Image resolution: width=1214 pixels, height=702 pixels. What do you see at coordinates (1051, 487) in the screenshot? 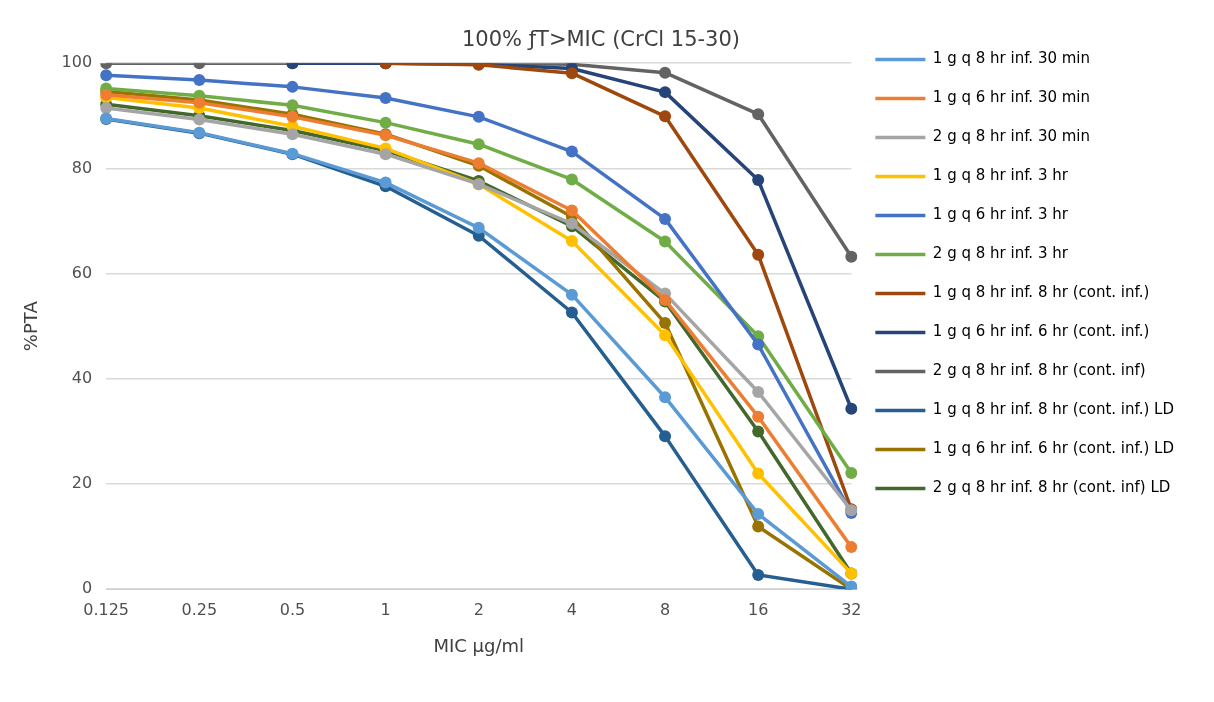
I see `legend-label: 2 g q 8 hr inf. 8 hr (cont. inf) LD` at bounding box center [1051, 487].